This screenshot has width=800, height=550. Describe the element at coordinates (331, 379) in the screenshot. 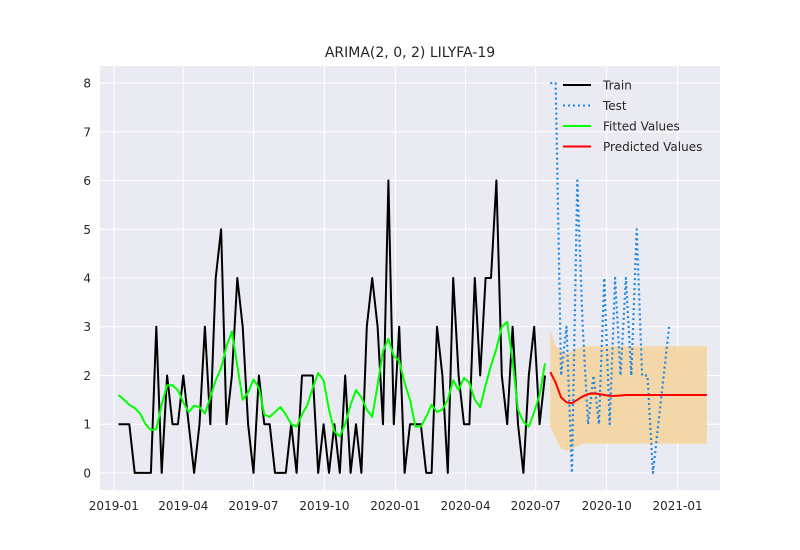

I see `fitted-values-line` at that location.